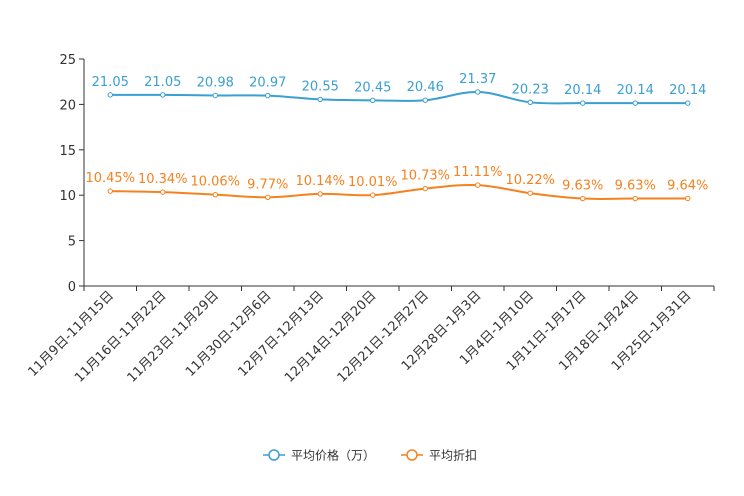 The height and width of the screenshot is (496, 744). Describe the element at coordinates (383, 336) in the screenshot. I see `x-tick-label: 12月21日-12月27日` at that location.